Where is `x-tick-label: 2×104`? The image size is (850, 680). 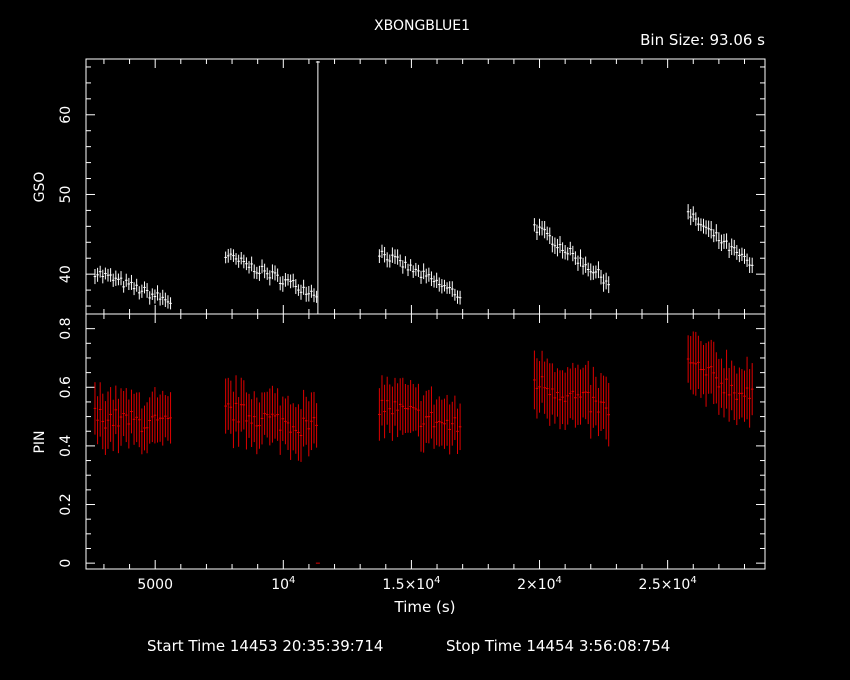 x-tick-label: 2×104 is located at coordinates (539, 584).